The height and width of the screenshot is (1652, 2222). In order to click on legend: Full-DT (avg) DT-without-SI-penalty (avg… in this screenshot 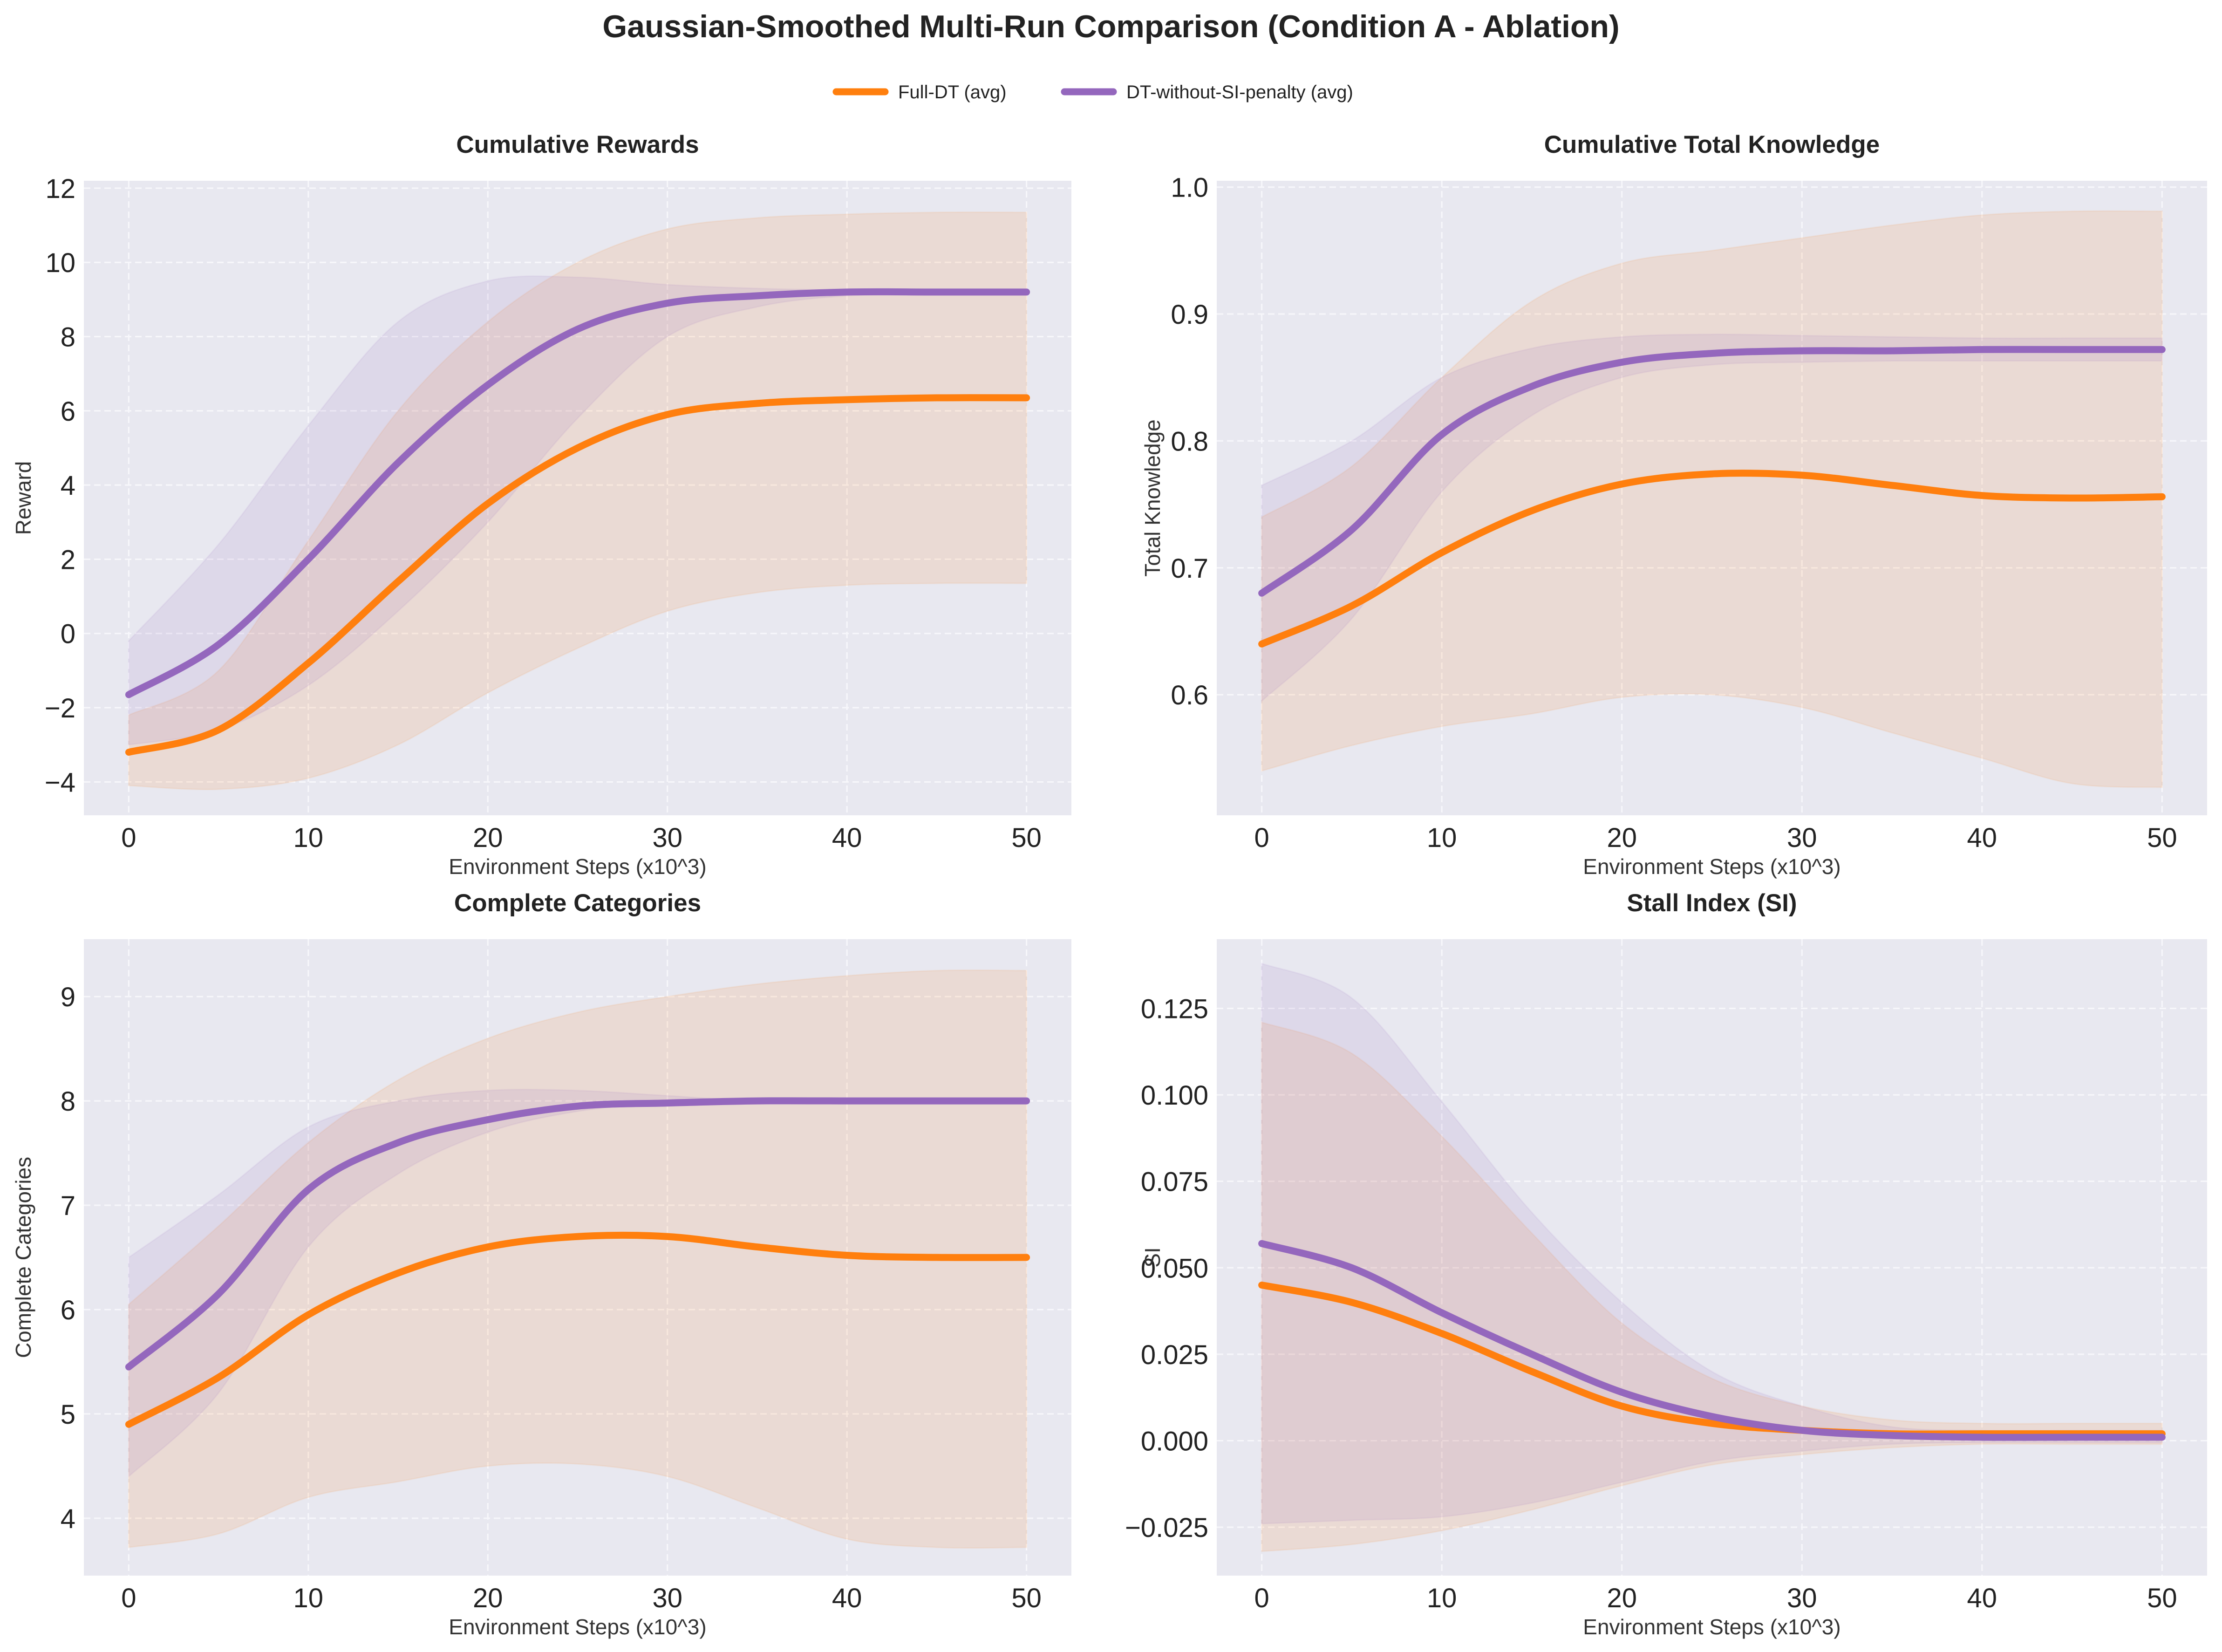, I will do `click(1092, 92)`.